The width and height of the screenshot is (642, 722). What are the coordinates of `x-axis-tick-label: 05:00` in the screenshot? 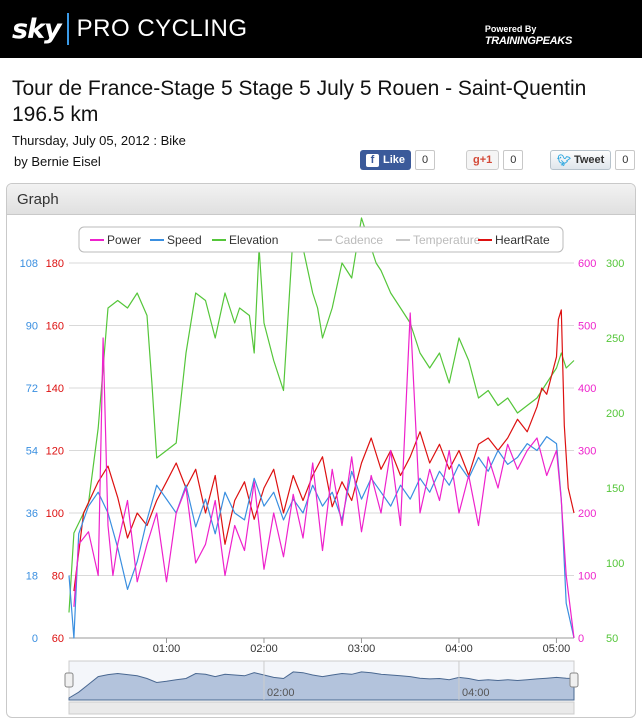 It's located at (557, 649).